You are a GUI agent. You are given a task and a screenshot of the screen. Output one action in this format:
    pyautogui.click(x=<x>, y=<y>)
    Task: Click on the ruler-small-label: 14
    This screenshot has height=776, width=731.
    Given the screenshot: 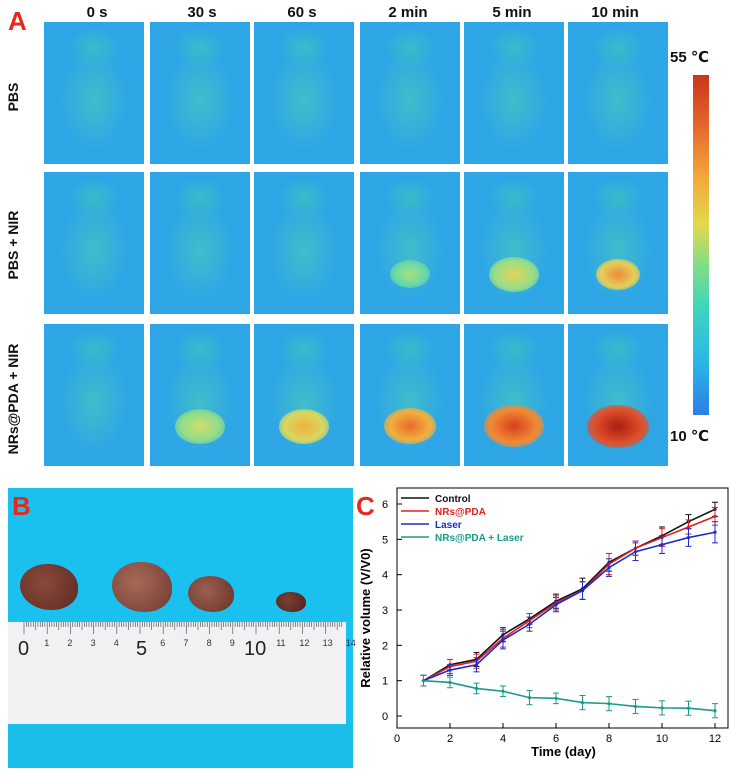 What is the action you would take?
    pyautogui.click(x=350, y=643)
    